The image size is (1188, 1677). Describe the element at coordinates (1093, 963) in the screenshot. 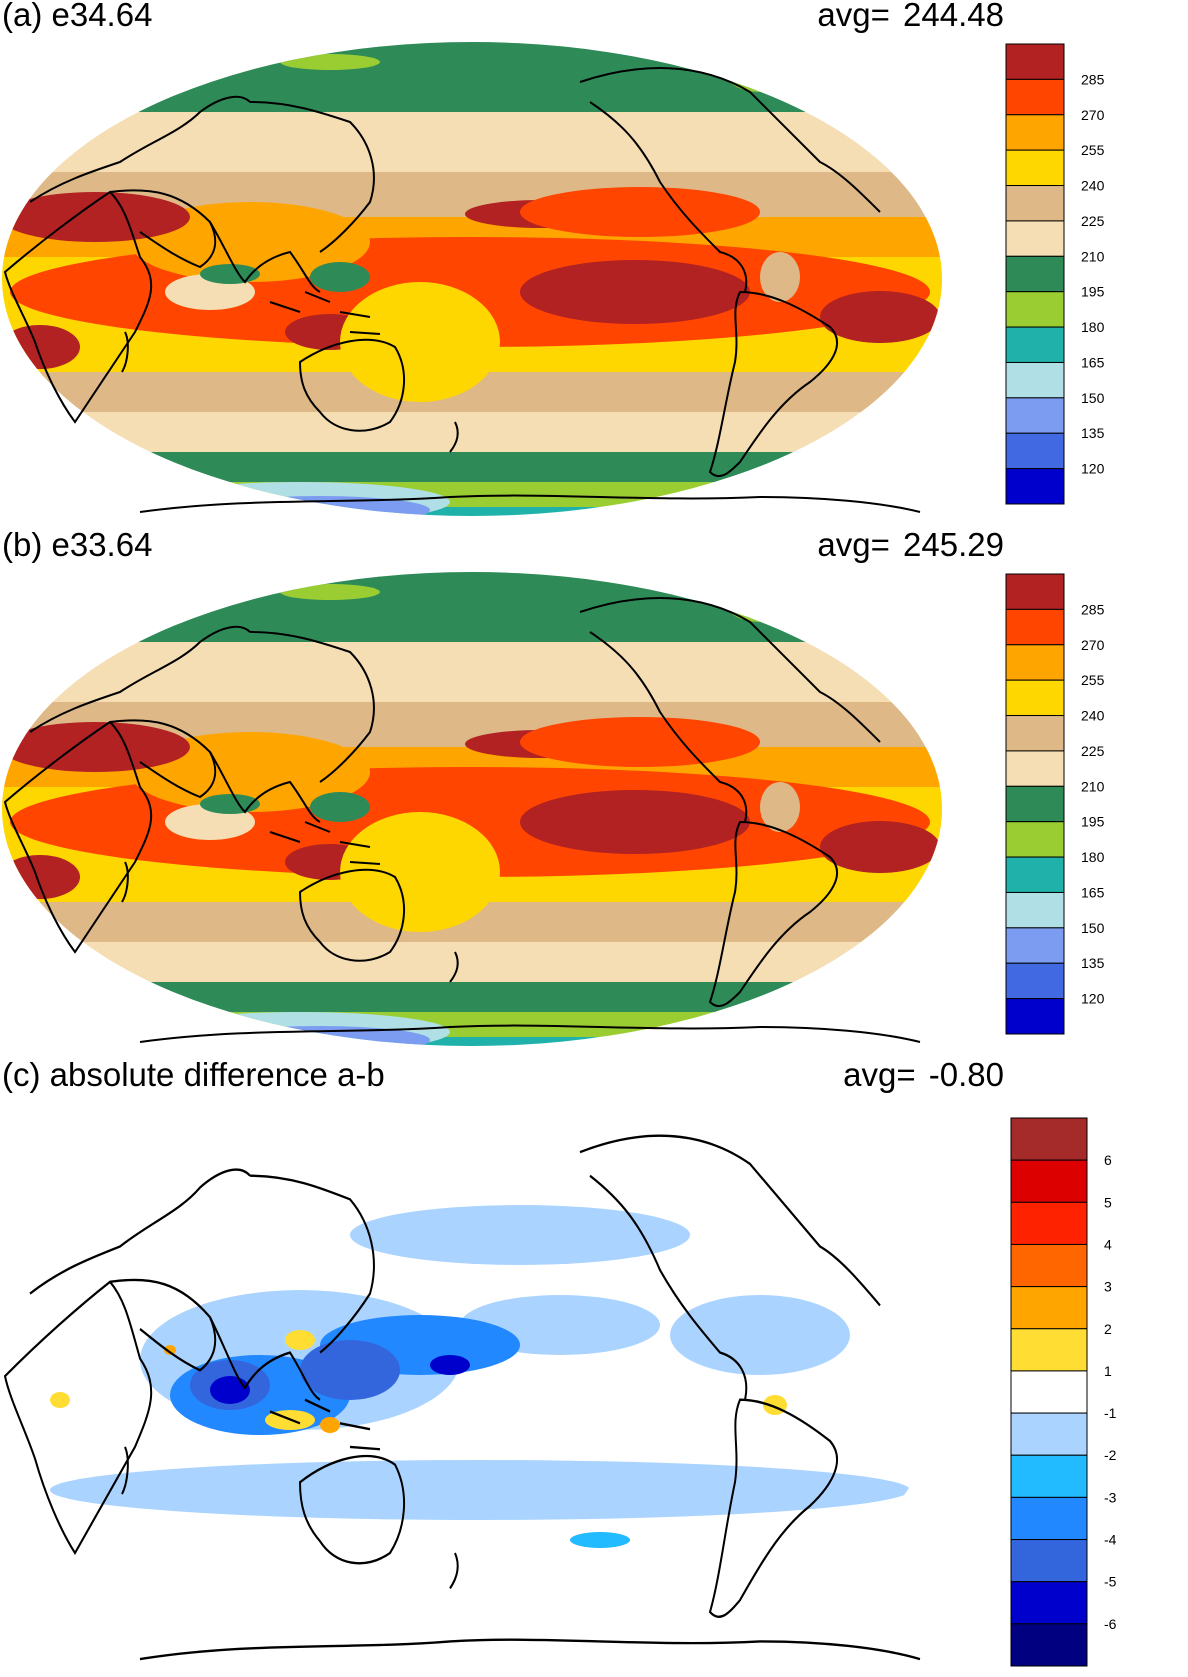

I see `colorbar-tick-label: 135` at that location.